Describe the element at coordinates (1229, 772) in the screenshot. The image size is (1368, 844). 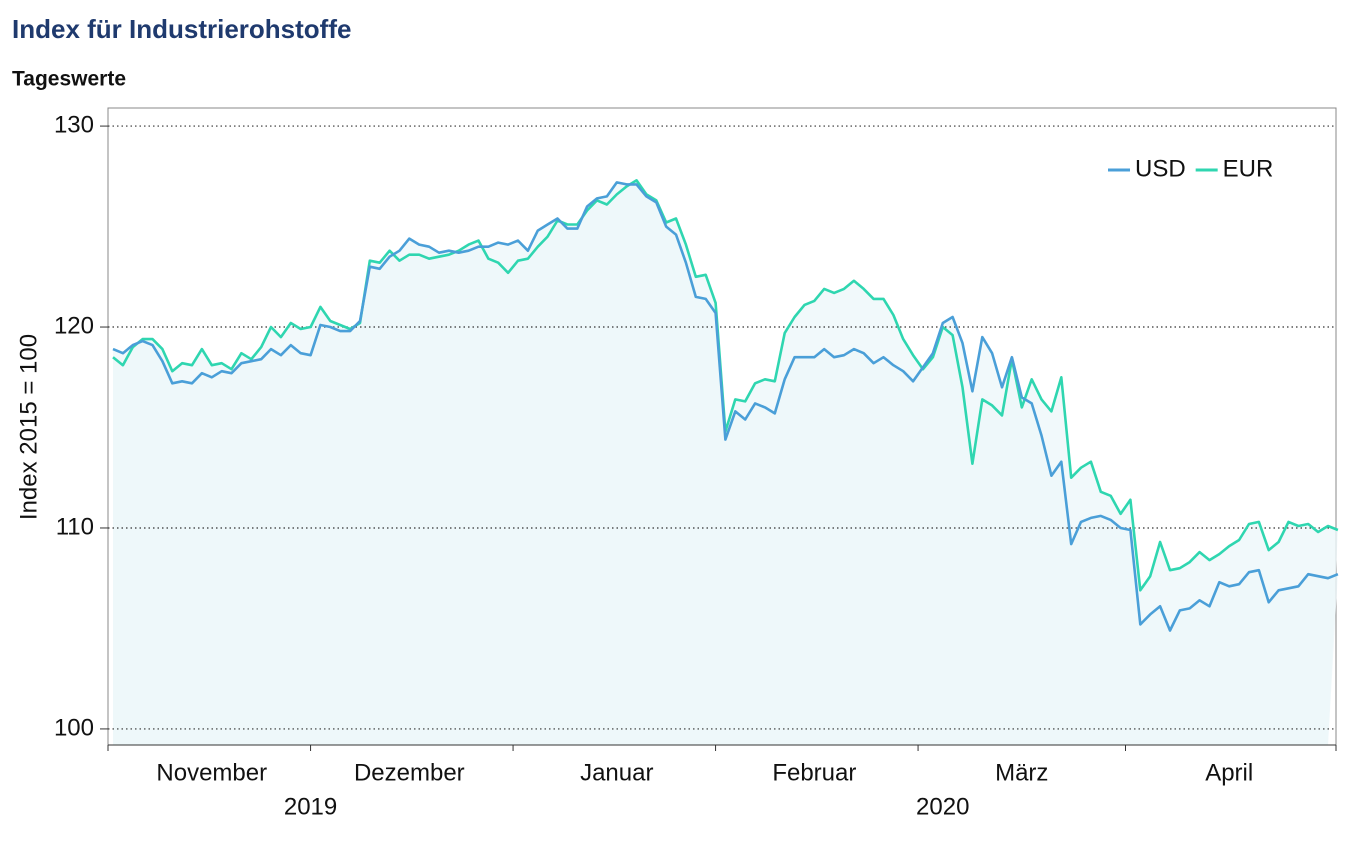
I see `x-tick-label: April` at that location.